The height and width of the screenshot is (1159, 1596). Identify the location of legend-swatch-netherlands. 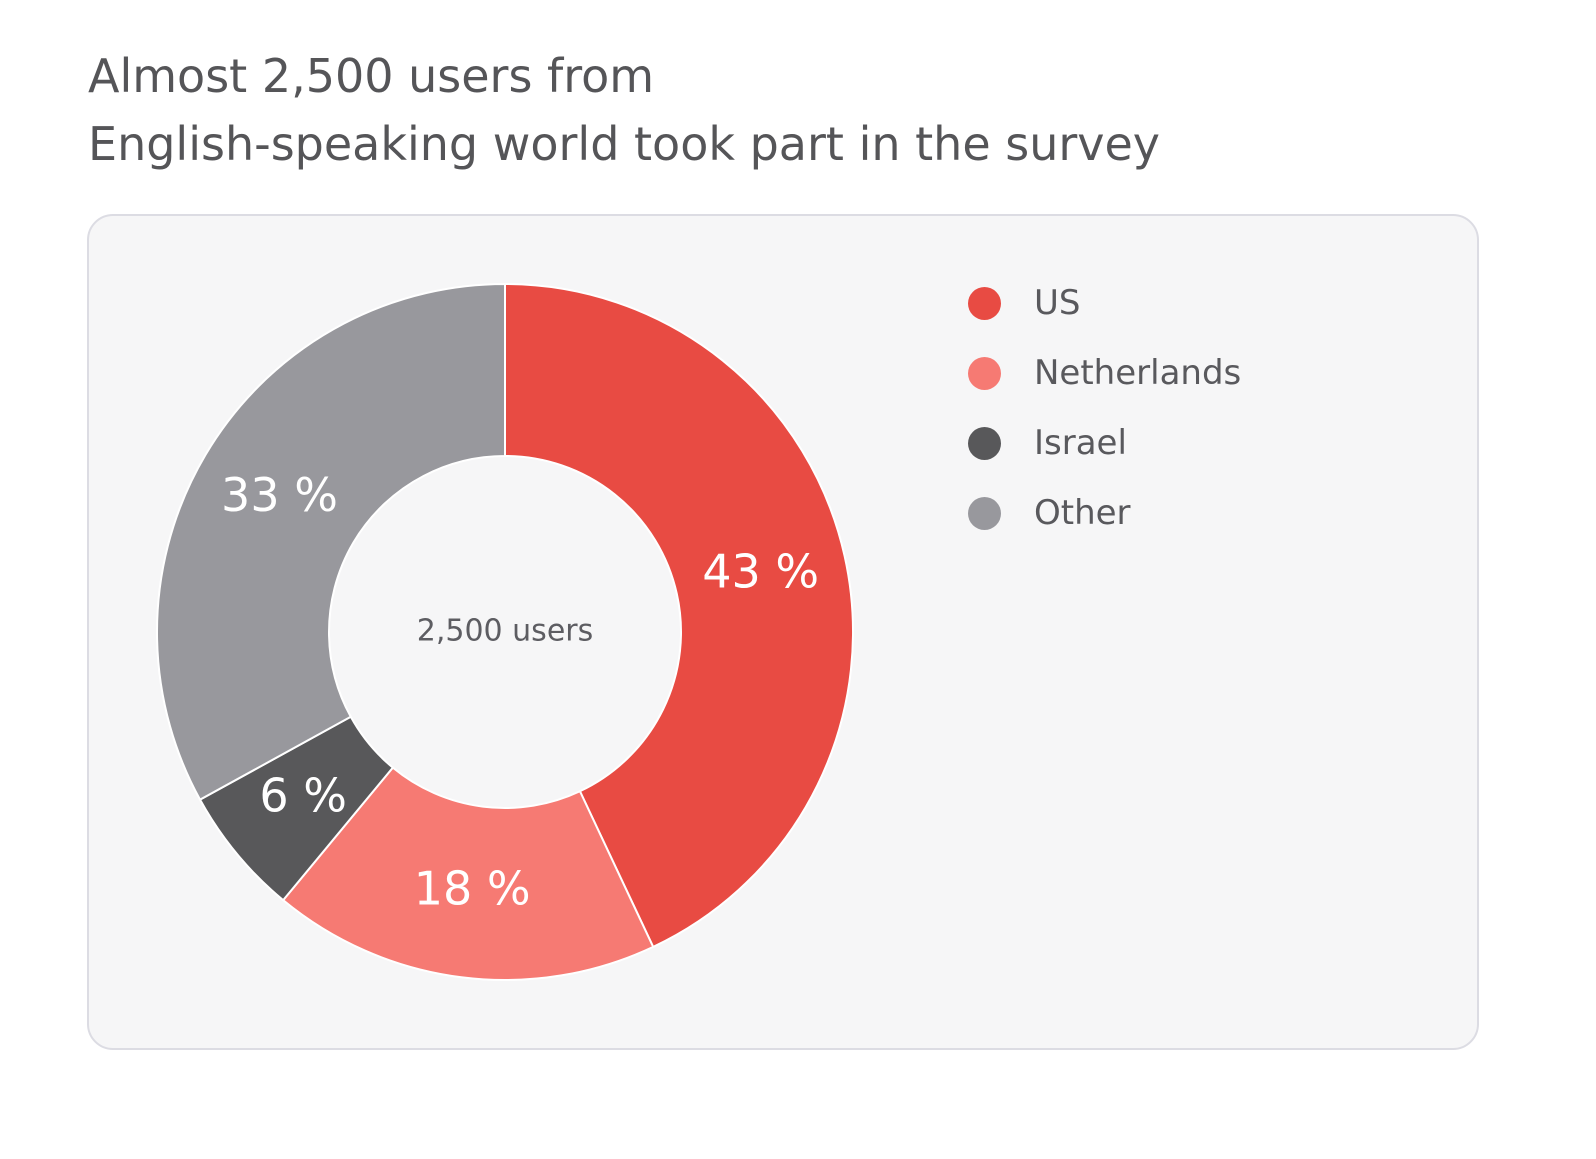
(984, 373).